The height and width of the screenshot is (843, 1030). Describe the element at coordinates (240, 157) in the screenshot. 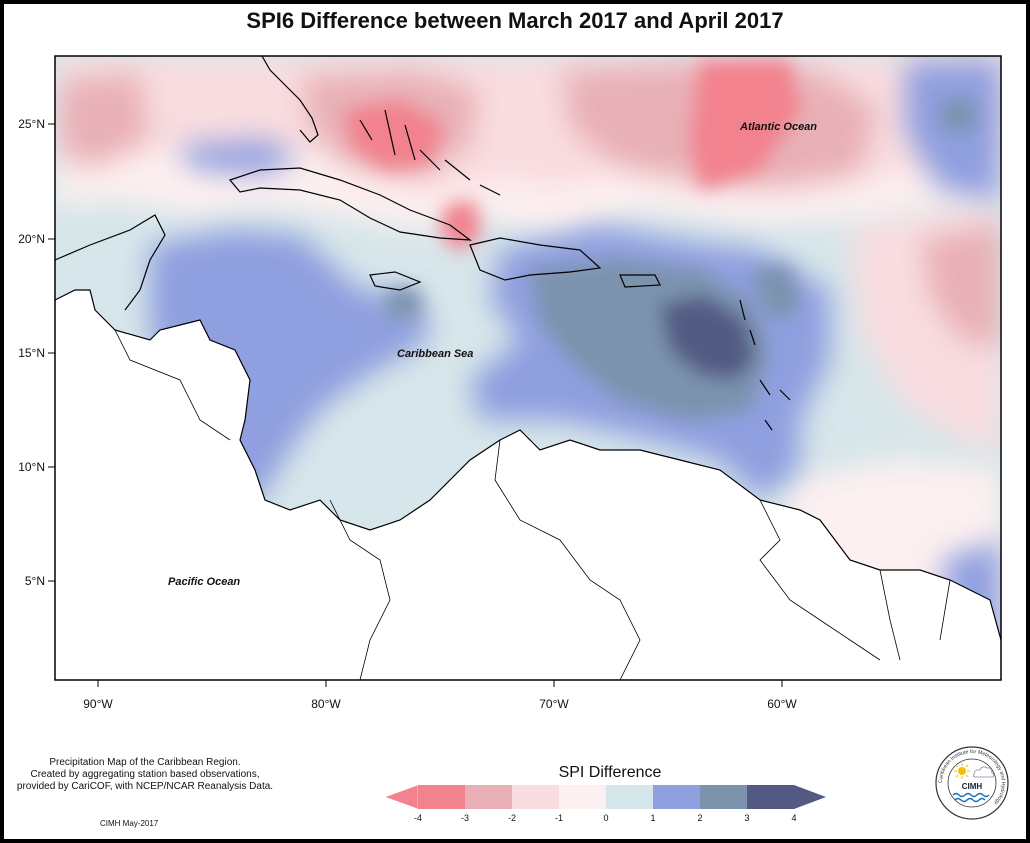

I see `anomaly-blue-cuba-north` at that location.